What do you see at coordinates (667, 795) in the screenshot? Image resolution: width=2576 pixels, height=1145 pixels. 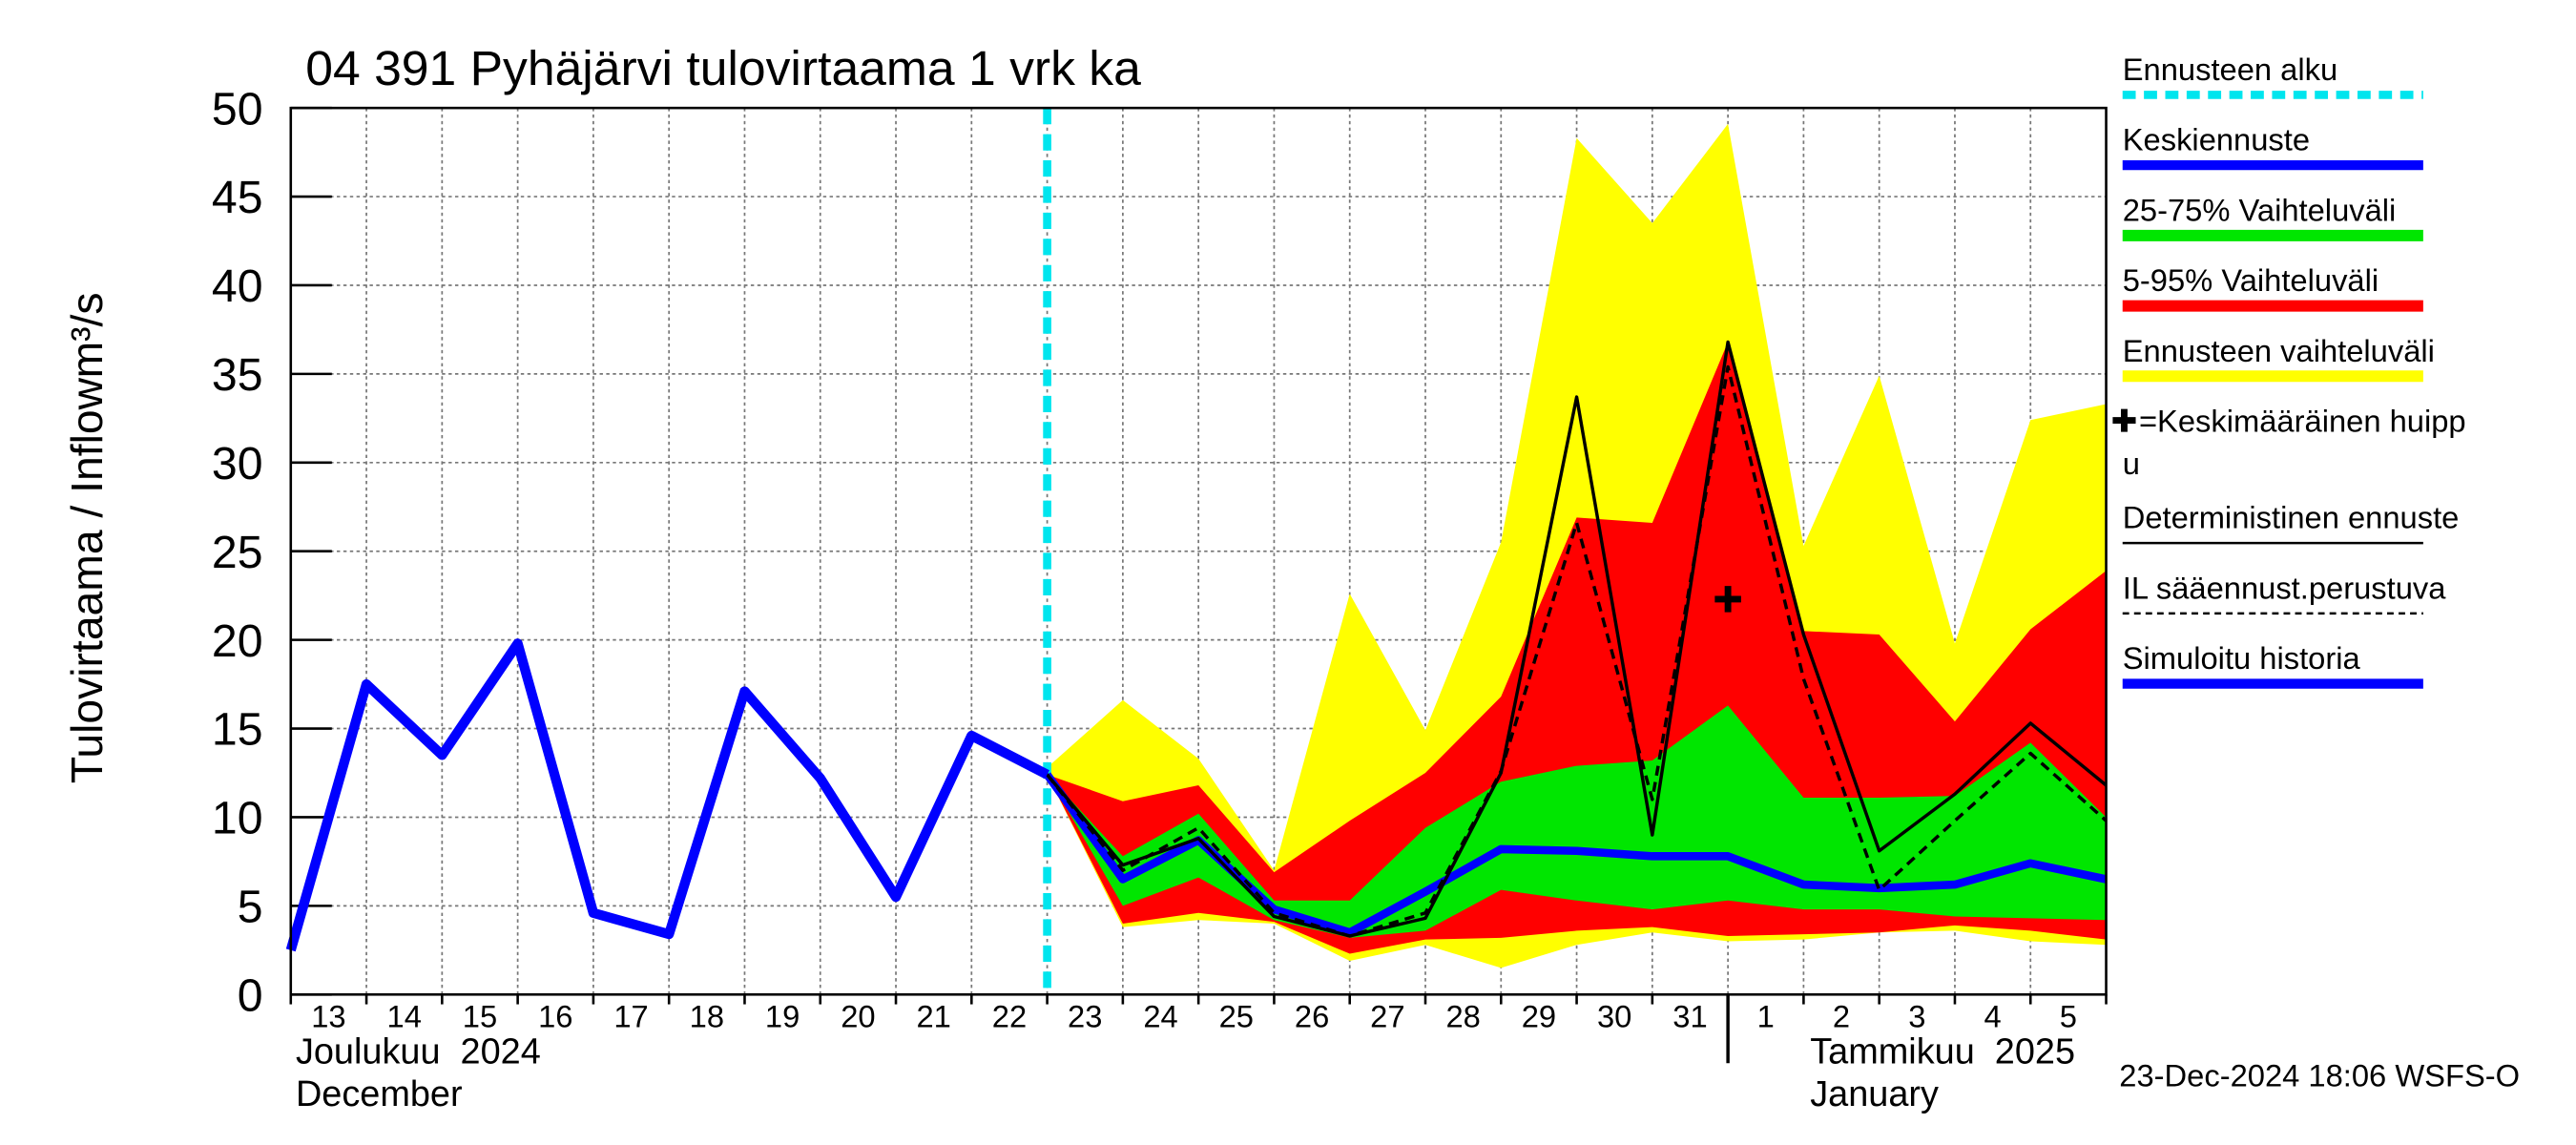 I see `series-line` at bounding box center [667, 795].